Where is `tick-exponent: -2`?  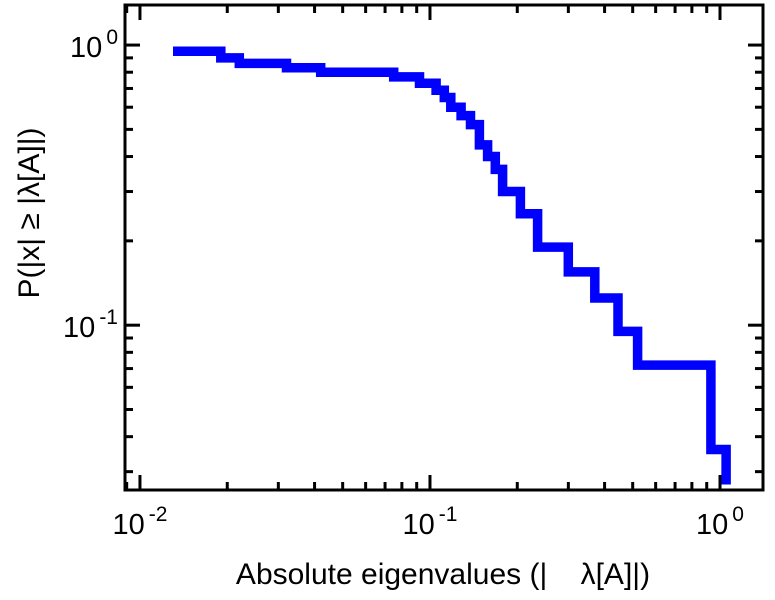 tick-exponent: -2 is located at coordinates (158, 514).